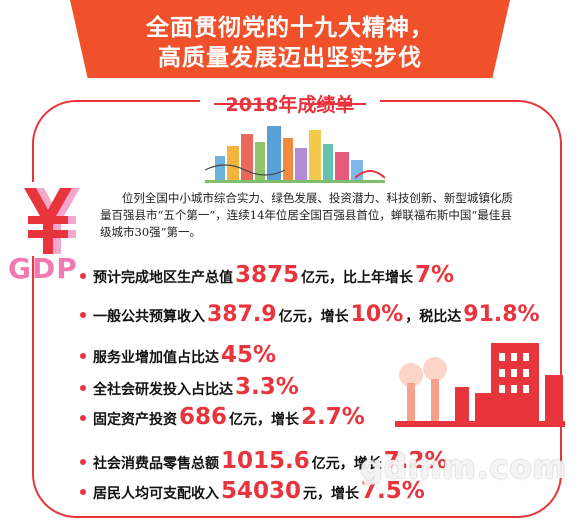 The image size is (580, 523). Describe the element at coordinates (463, 467) in the screenshot. I see `watermark: gdmm.com` at that location.